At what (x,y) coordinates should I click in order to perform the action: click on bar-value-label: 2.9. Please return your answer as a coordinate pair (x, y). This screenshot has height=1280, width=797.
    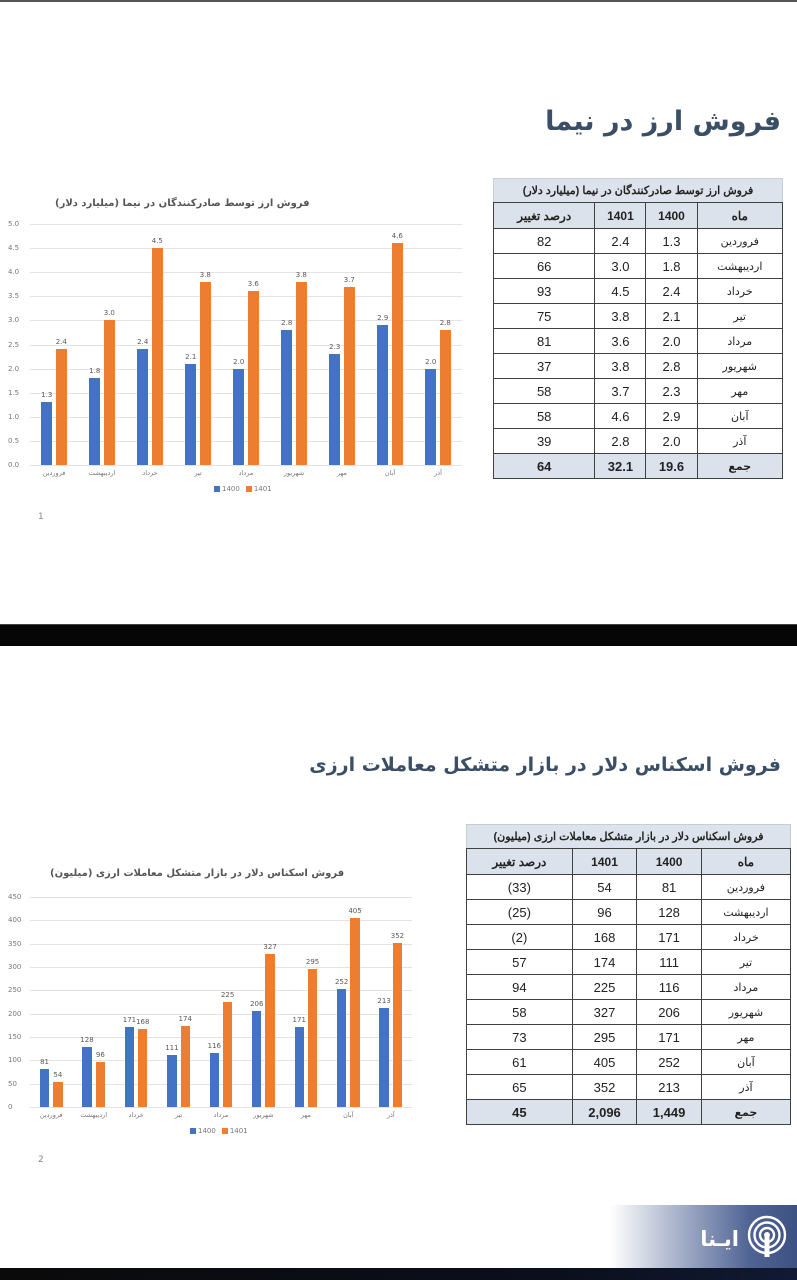
    Looking at the image, I should click on (383, 318).